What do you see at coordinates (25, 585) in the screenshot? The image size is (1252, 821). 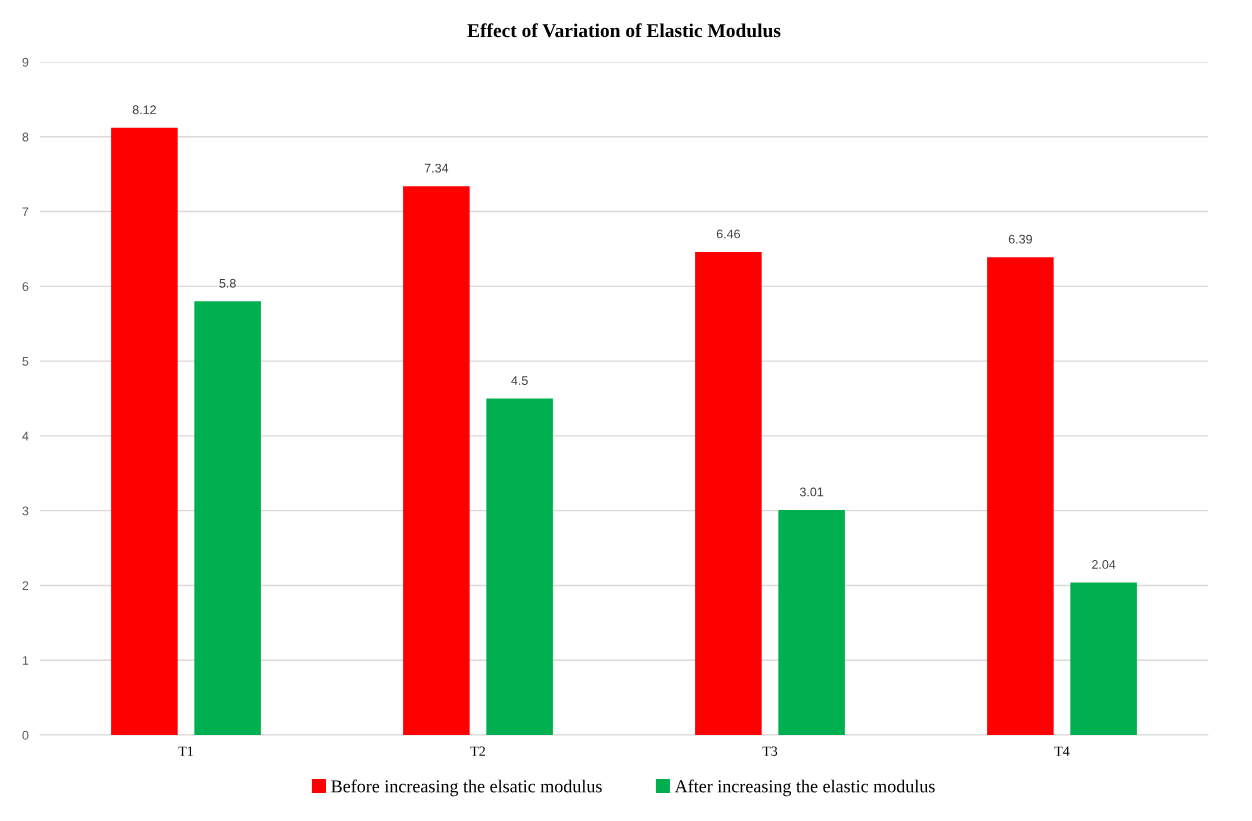 I see `y-tick-label: 2` at bounding box center [25, 585].